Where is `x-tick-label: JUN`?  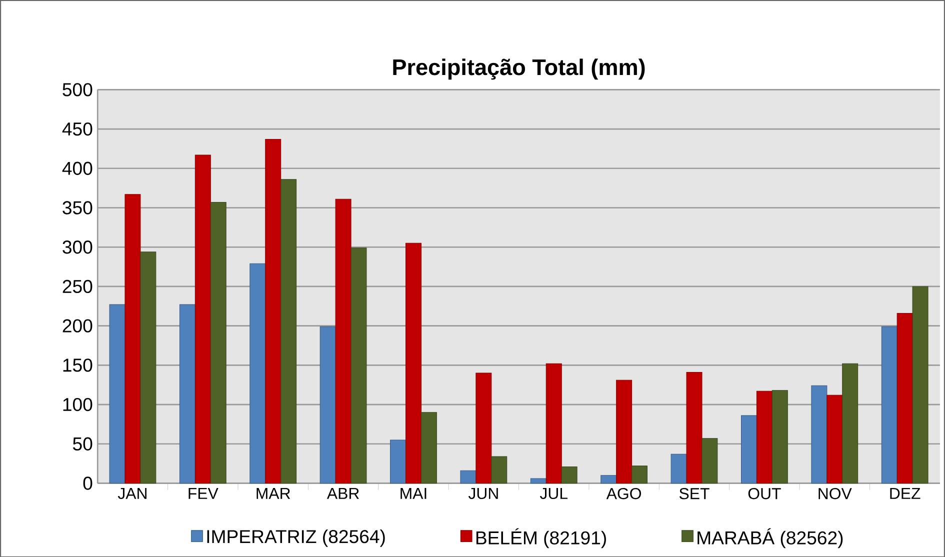
x-tick-label: JUN is located at coordinates (483, 493).